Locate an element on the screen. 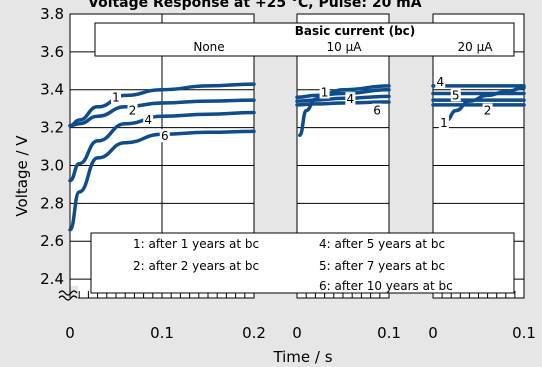  y-tick-label: 2.8 is located at coordinates (52, 203).